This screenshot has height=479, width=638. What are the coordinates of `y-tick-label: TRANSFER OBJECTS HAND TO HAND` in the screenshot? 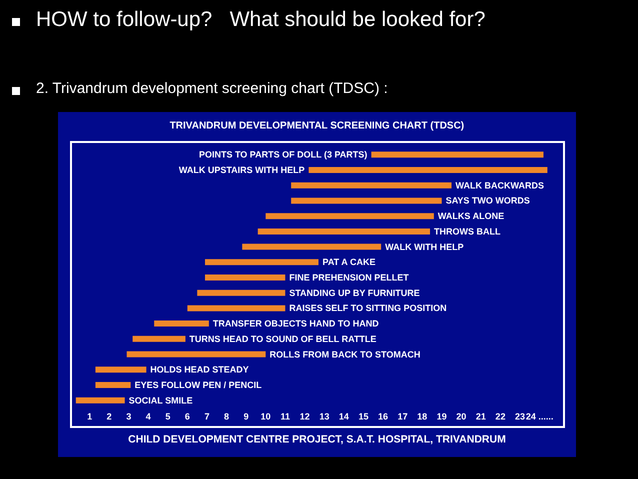 It's located at (296, 323).